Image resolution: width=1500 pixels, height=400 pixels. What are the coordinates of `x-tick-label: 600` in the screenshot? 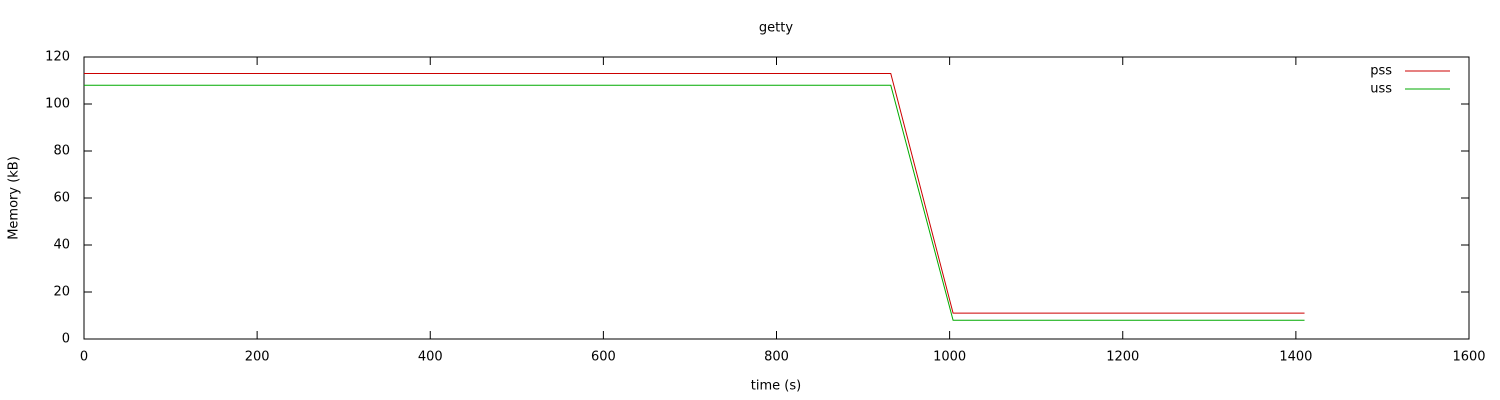 It's located at (603, 357).